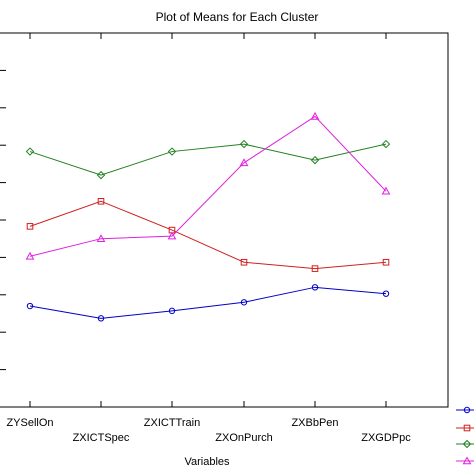  What do you see at coordinates (172, 423) in the screenshot?
I see `x-tick-label: ZXICTTrain` at bounding box center [172, 423].